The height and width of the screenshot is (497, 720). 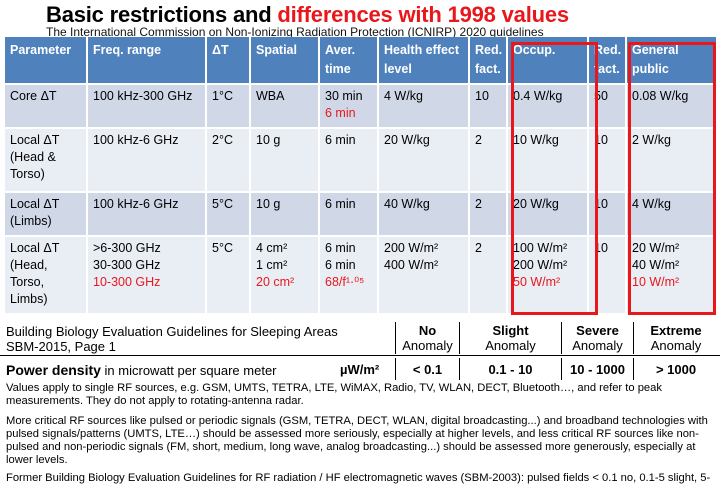 I want to click on cell-line: 4 cm², so click(x=272, y=248).